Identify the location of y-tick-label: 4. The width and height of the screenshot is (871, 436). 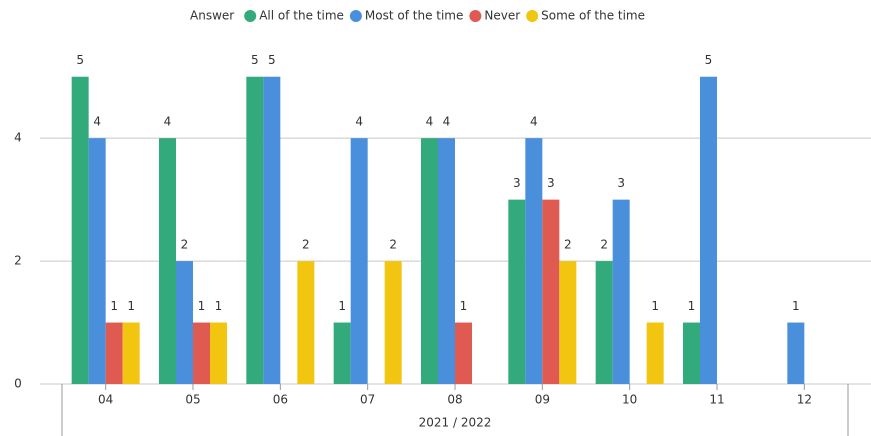
(18, 138).